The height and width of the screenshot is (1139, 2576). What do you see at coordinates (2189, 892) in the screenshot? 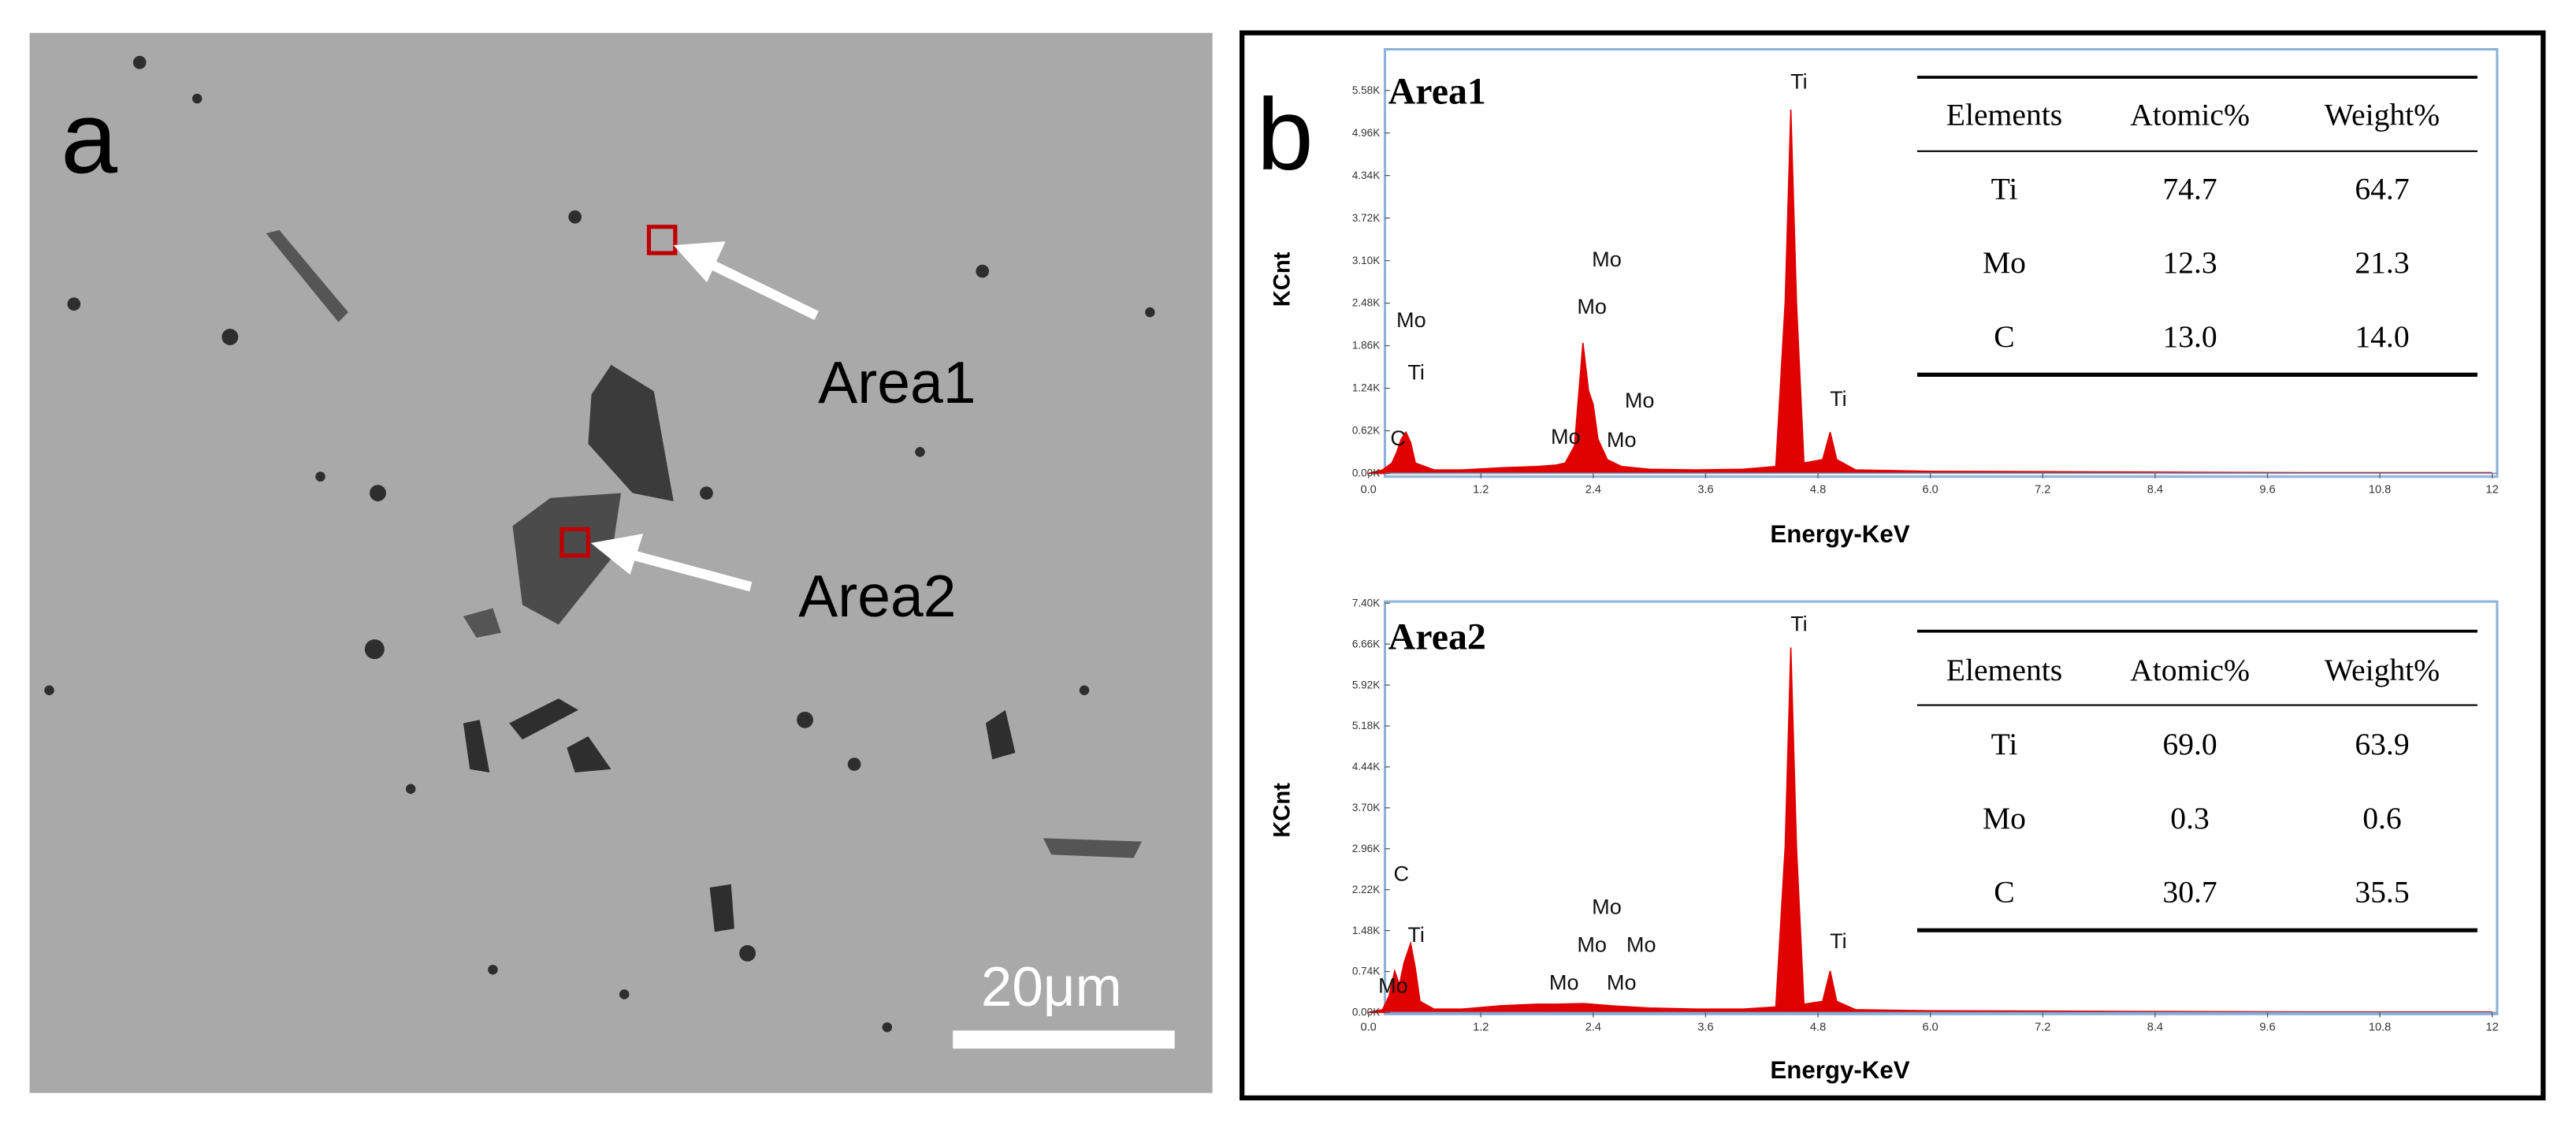
I see `table-cell: 30.7` at bounding box center [2189, 892].